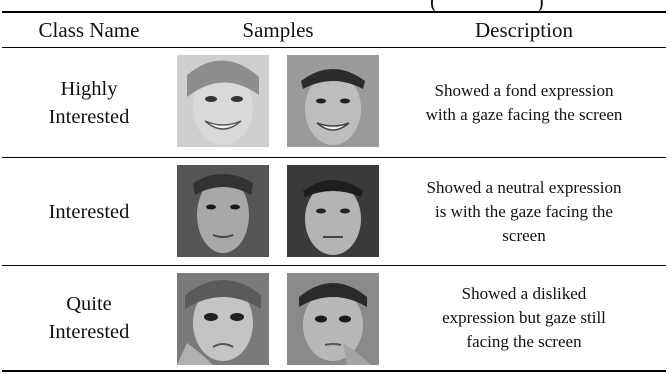 This screenshot has height=374, width=670. What do you see at coordinates (524, 29) in the screenshot?
I see `header-description: Description` at bounding box center [524, 29].